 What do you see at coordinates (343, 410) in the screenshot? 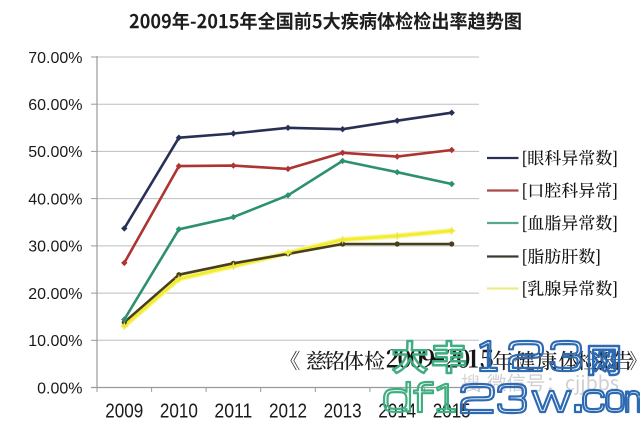
I see `svg-text: 2013` at bounding box center [343, 410].